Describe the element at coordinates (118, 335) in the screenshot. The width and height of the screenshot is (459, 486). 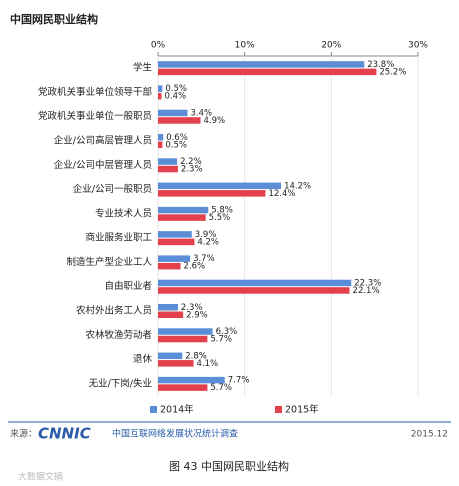
I see `y-tick-label: 农林牧渔劳动者` at that location.